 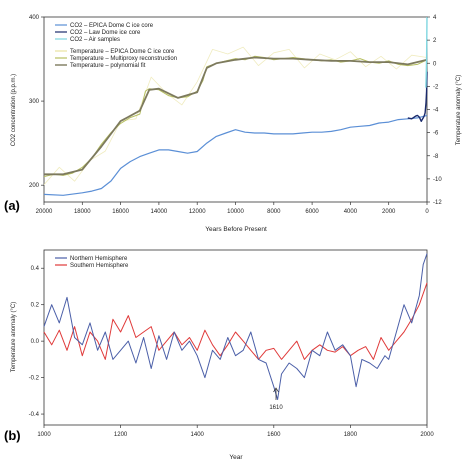 I want to click on legend-label-co2-air: CO2 – Air samples, so click(x=95, y=40).